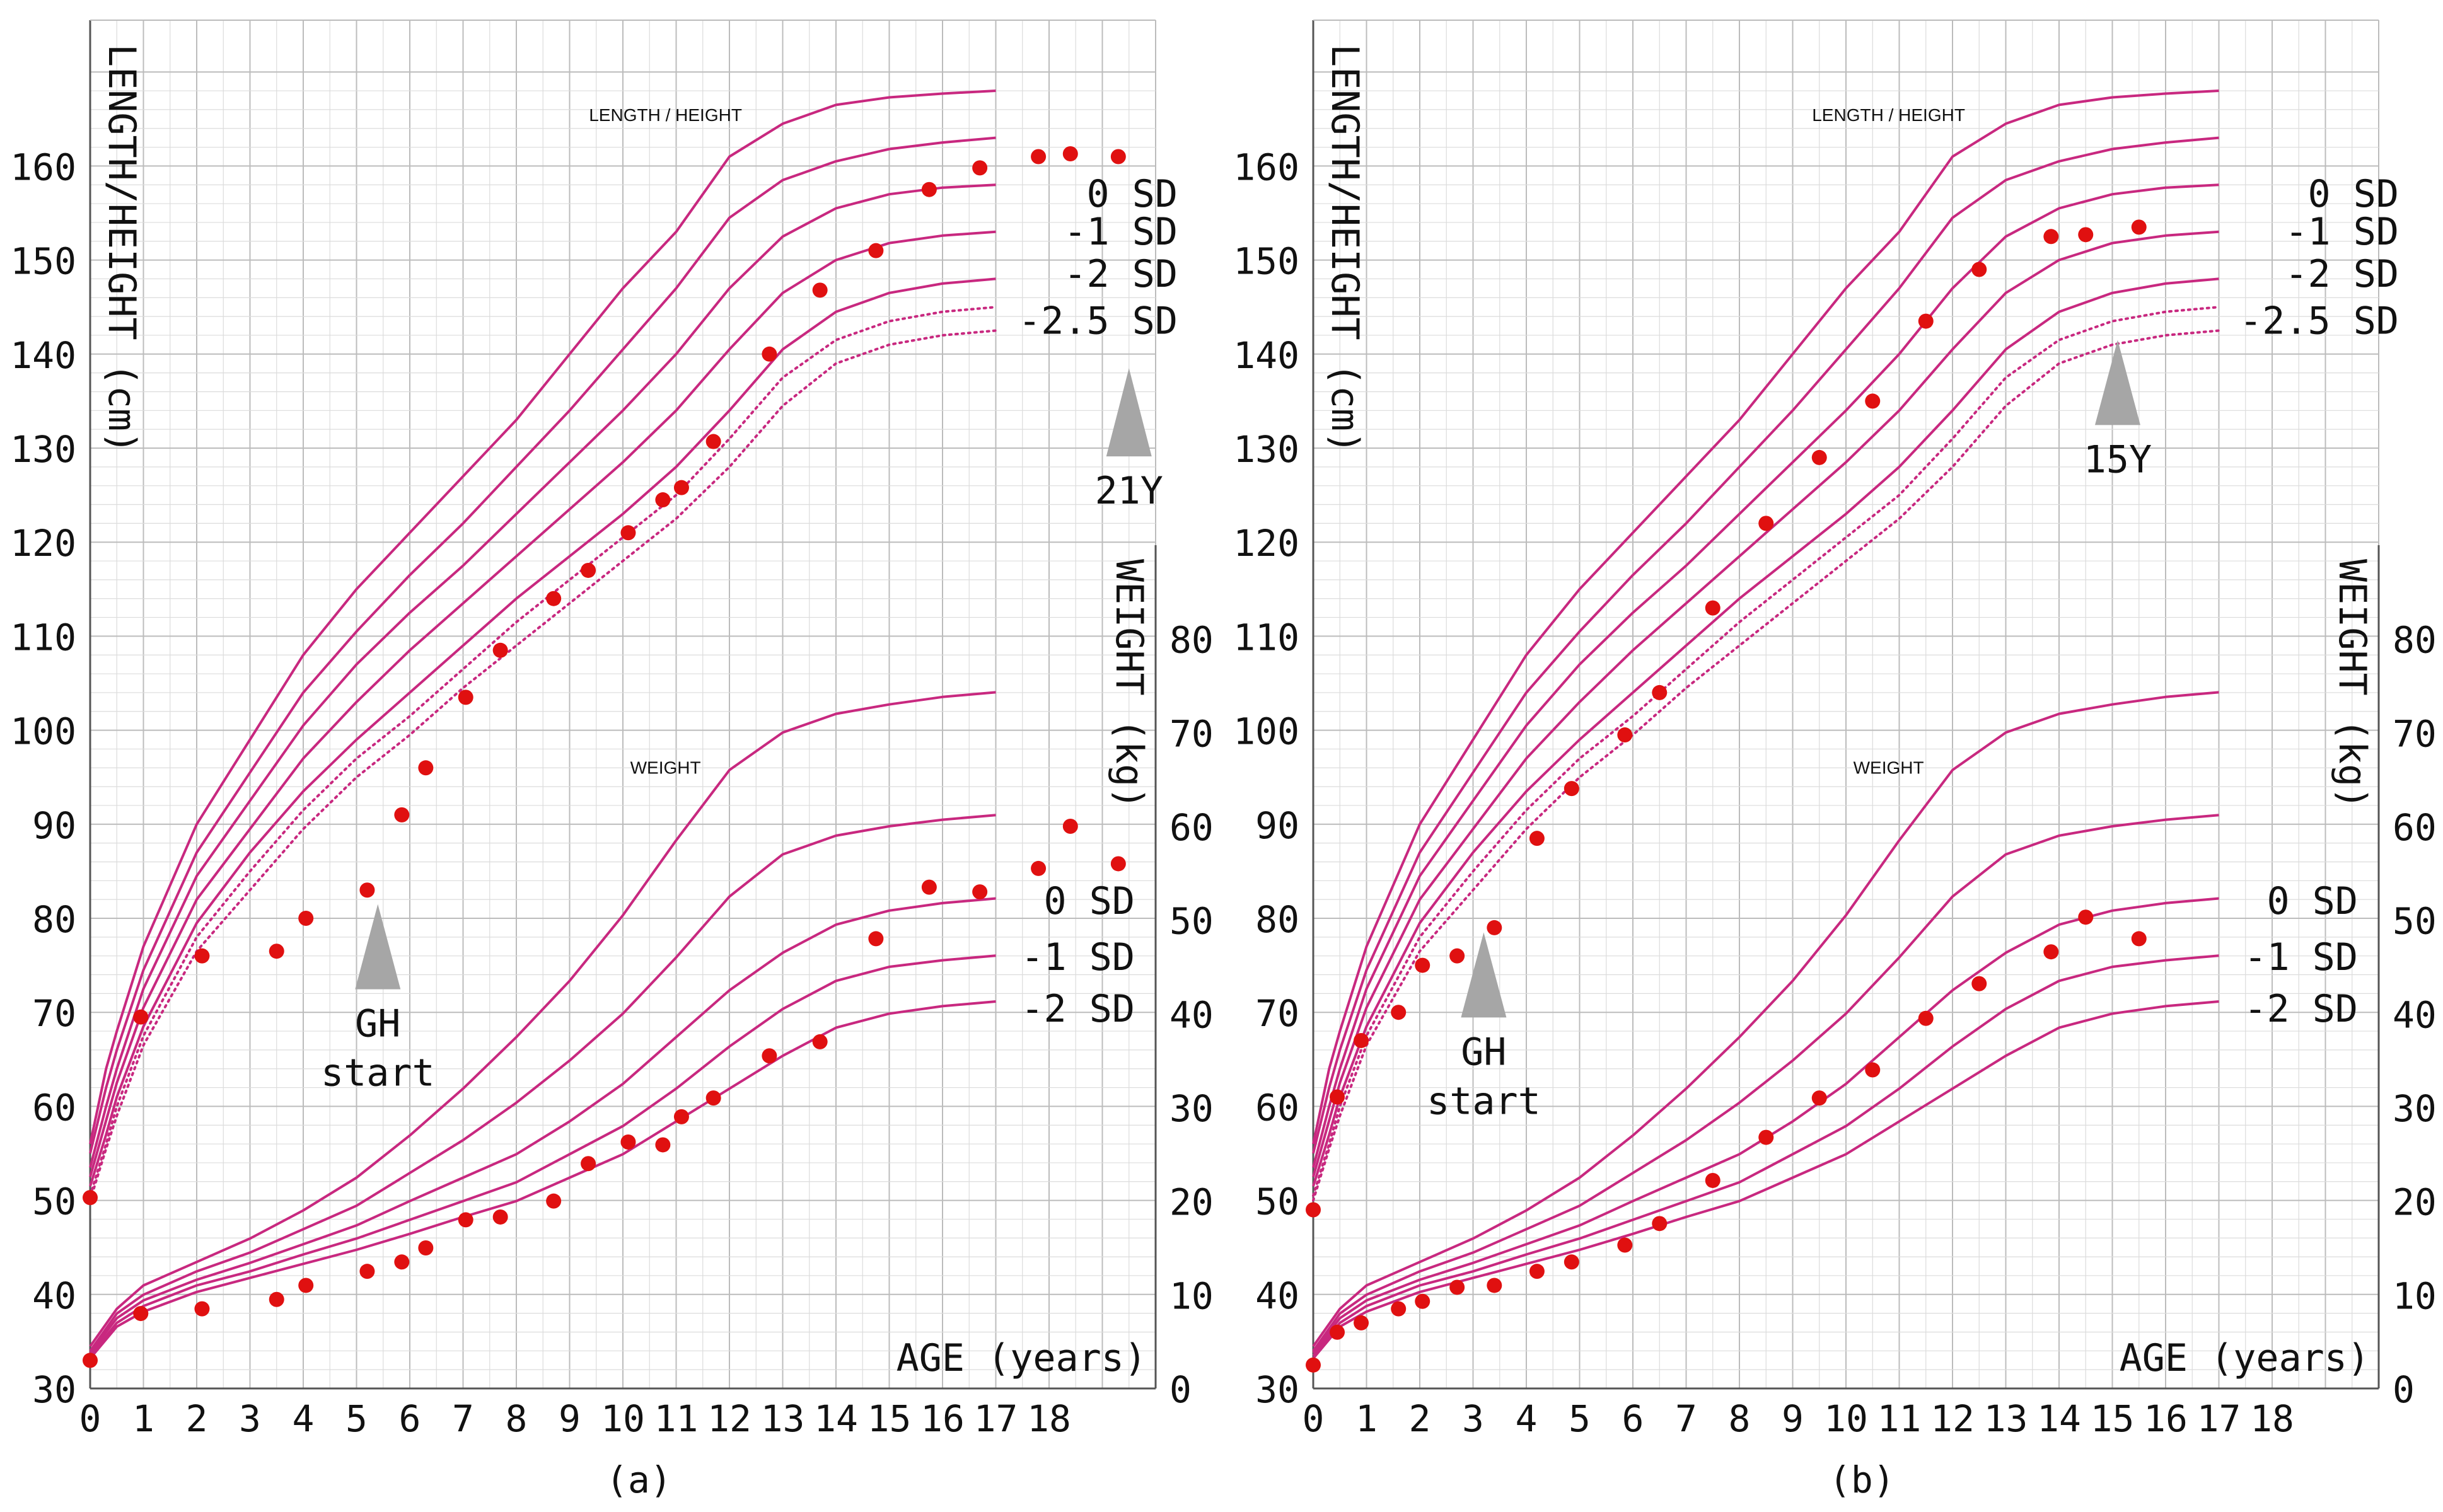 The width and height of the screenshot is (2443, 1512). What do you see at coordinates (1420, 1418) in the screenshot?
I see `age-tick-label: 2` at bounding box center [1420, 1418].